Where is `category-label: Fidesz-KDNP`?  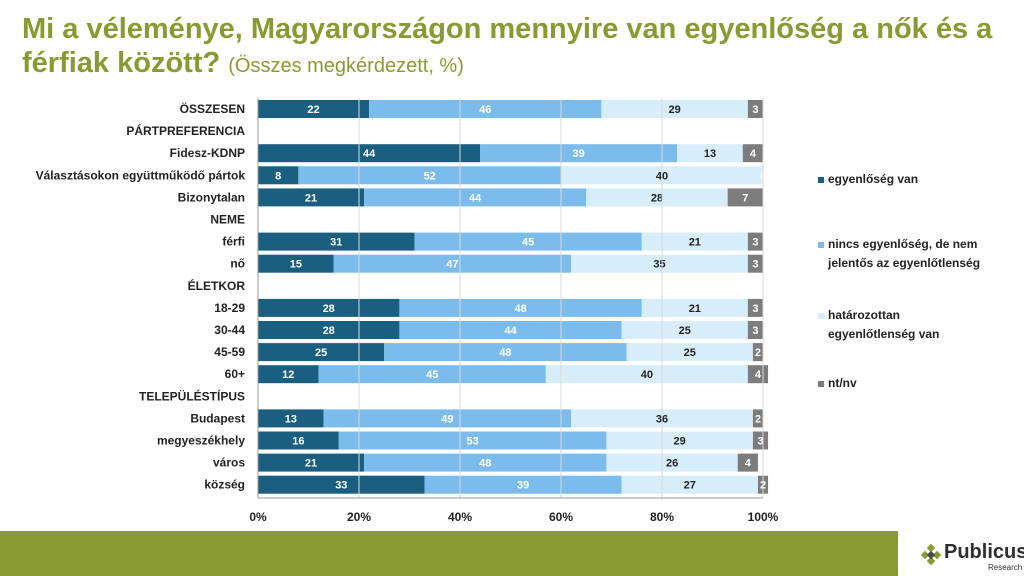 category-label: Fidesz-KDNP is located at coordinates (207, 153).